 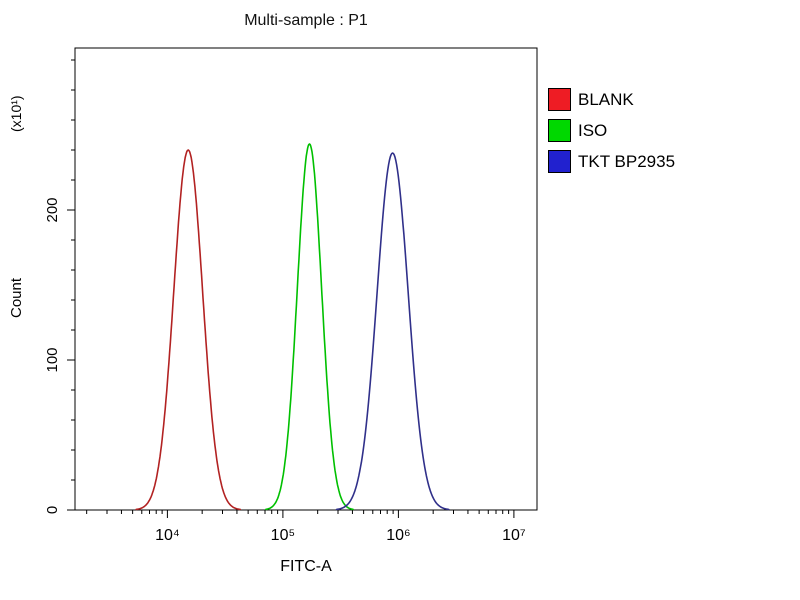 What do you see at coordinates (627, 161) in the screenshot?
I see `legend-label: TKT BP2935` at bounding box center [627, 161].